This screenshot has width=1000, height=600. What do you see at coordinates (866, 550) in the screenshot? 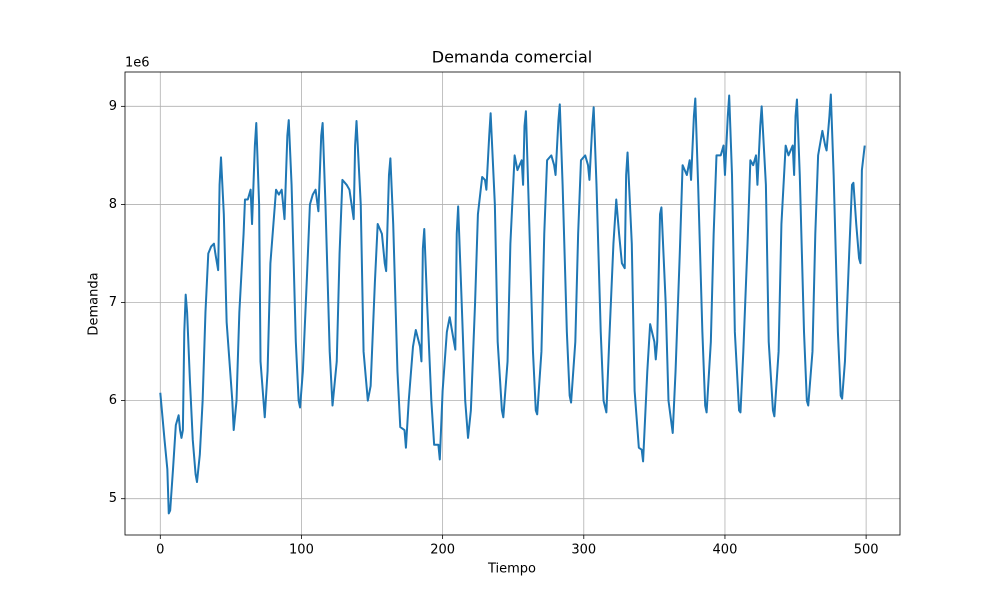
I see `x-tick-label: 500` at bounding box center [866, 550].